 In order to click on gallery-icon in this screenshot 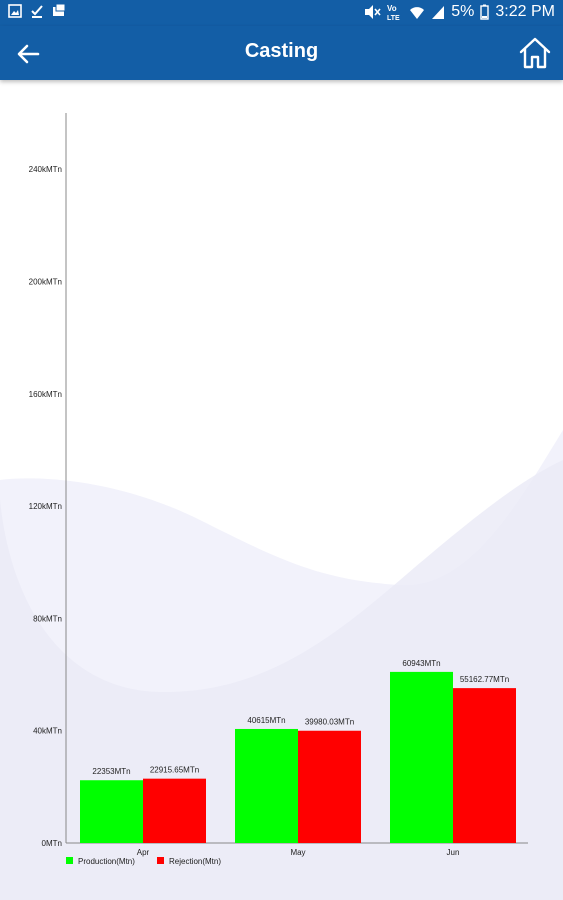, I will do `click(15, 11)`.